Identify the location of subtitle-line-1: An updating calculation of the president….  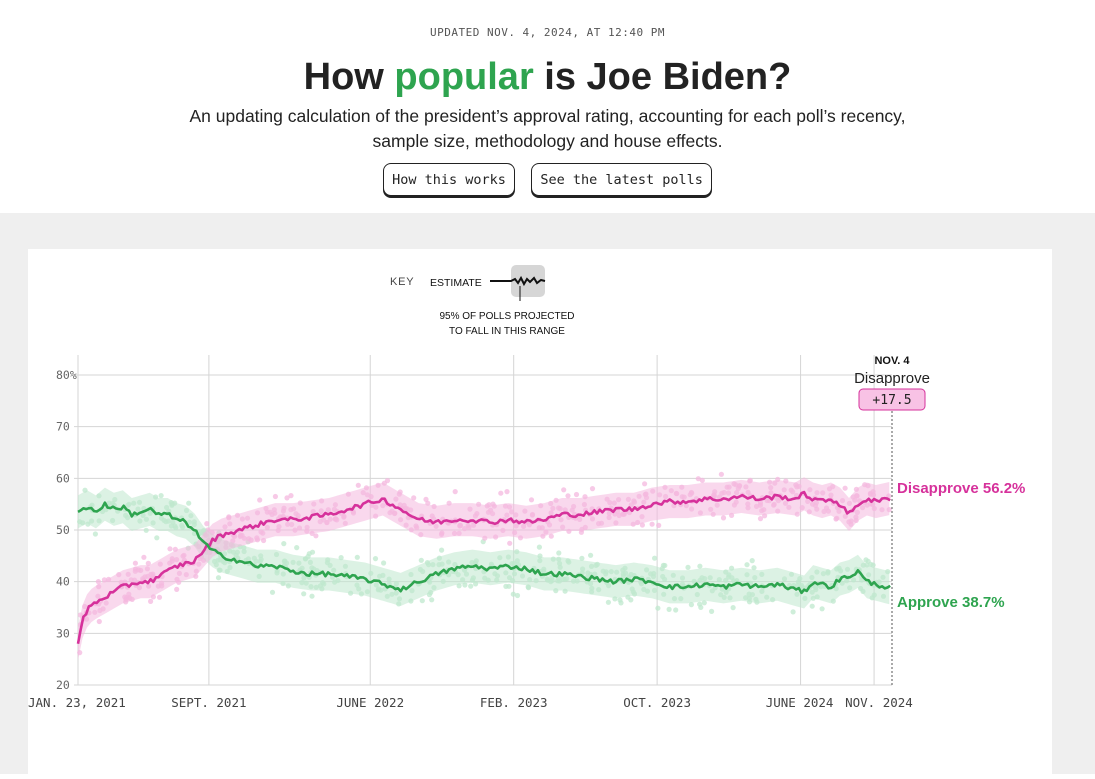
(547, 116).